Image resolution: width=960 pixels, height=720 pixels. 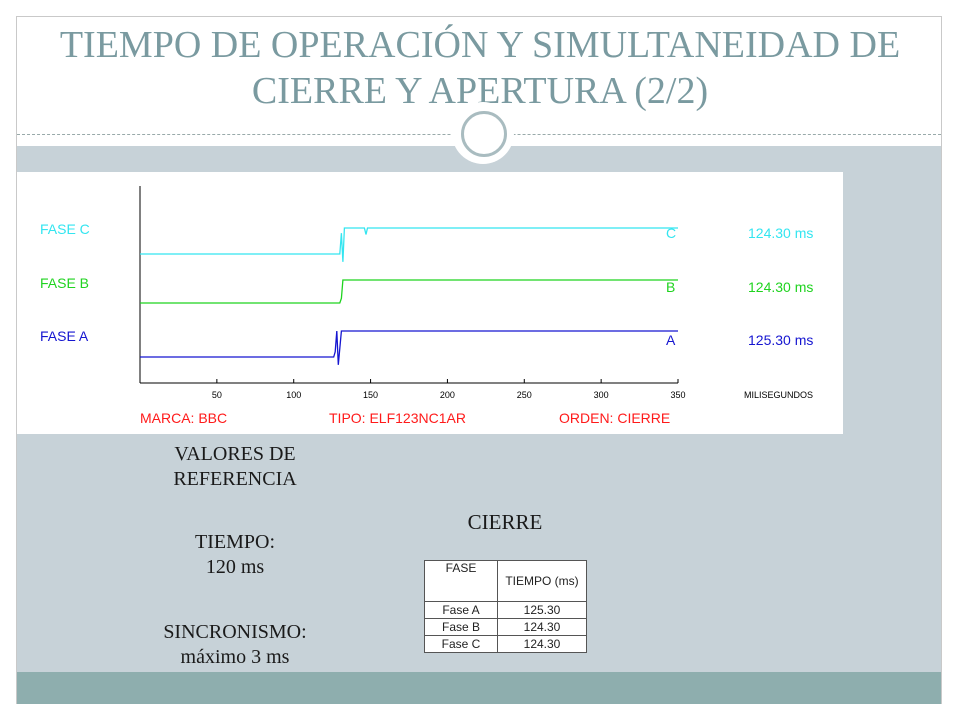 I want to click on series-end-letter-c: C, so click(x=671, y=233).